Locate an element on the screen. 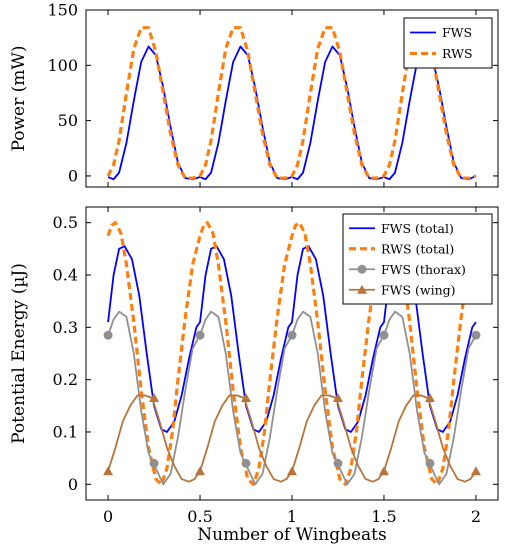  energy-legend-label-3: FWS (wing) is located at coordinates (418, 289).